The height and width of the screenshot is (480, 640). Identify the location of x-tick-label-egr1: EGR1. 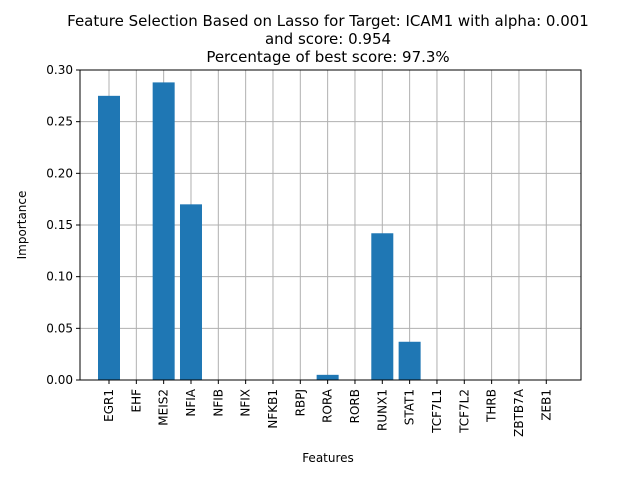
(109, 405).